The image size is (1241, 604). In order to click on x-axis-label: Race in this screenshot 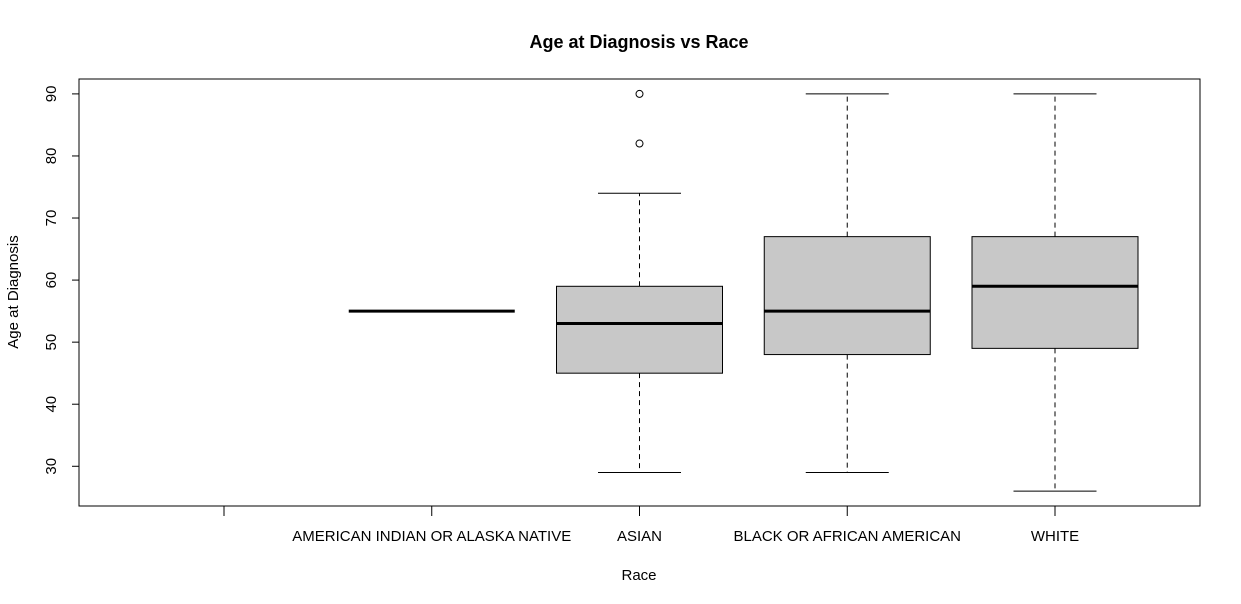, I will do `click(638, 575)`.